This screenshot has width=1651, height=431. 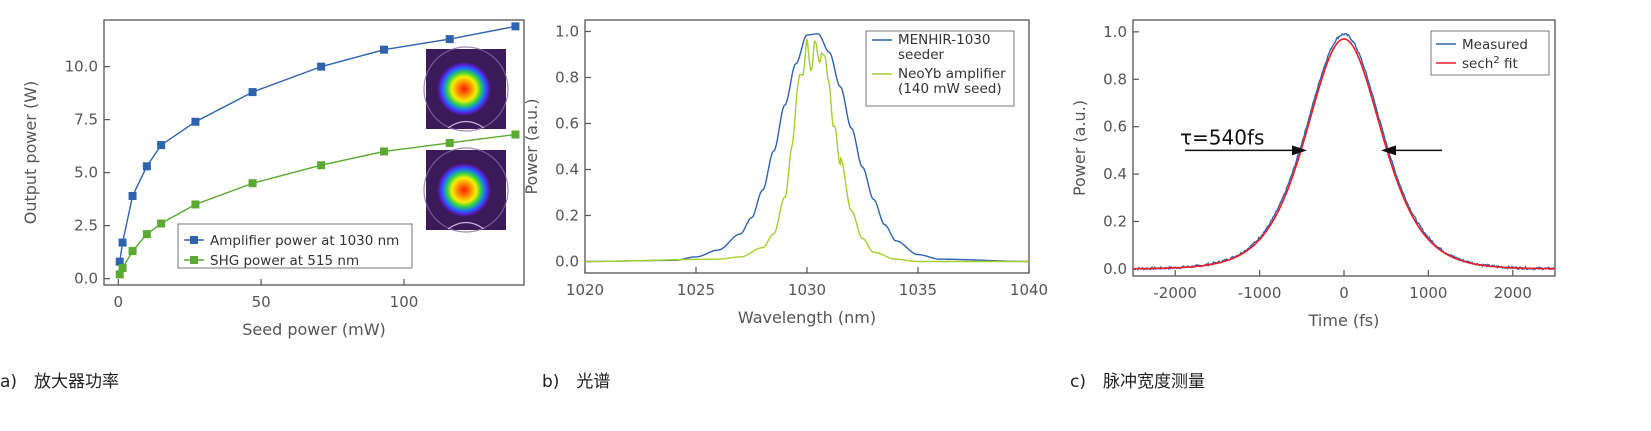 I want to click on x-tick-label: 2000, so click(x=1513, y=293).